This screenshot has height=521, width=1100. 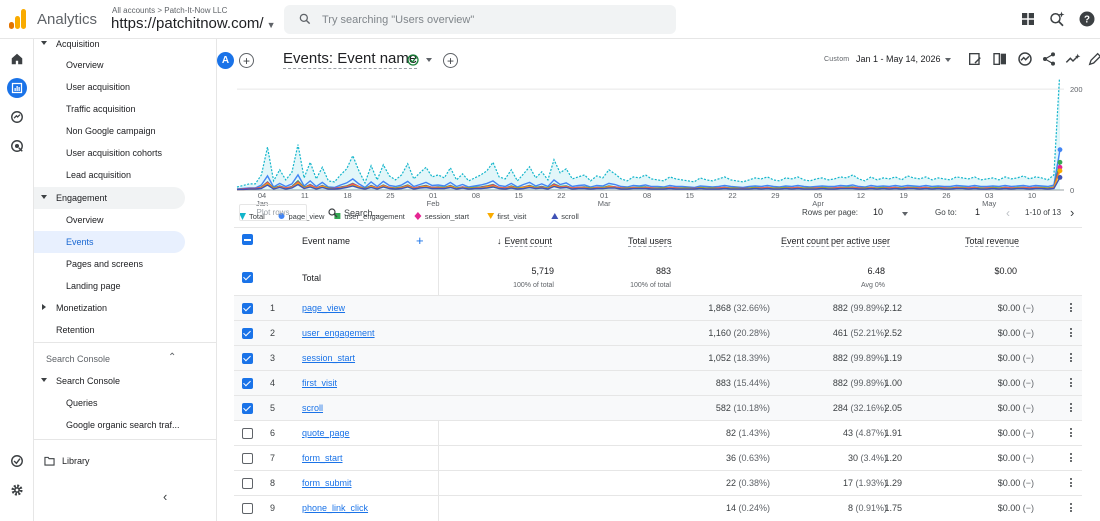 What do you see at coordinates (326, 433) in the screenshot?
I see `event-name-link: quote_page` at bounding box center [326, 433].